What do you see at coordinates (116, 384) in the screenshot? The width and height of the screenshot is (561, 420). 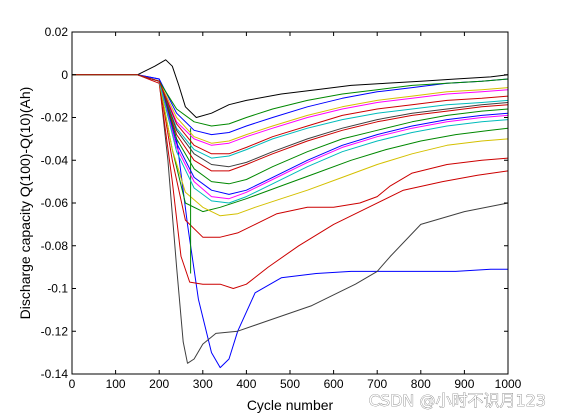 I see `x-tick-label-1: 100` at bounding box center [116, 384].